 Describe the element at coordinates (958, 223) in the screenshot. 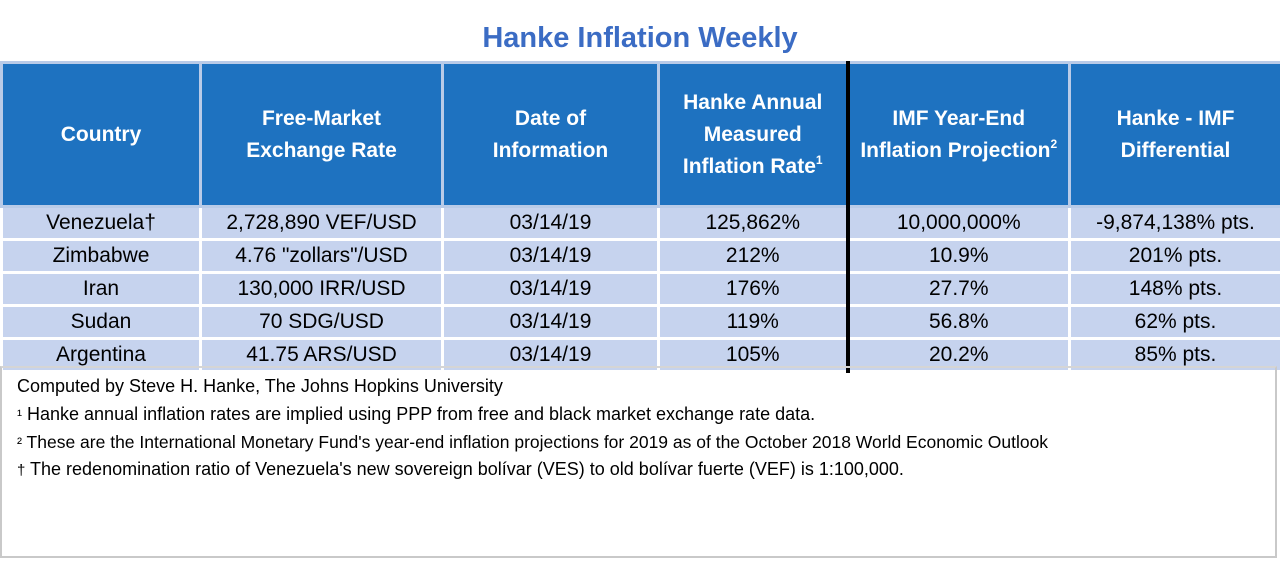

I see `cell-imf-projection: 10,000,000%` at that location.